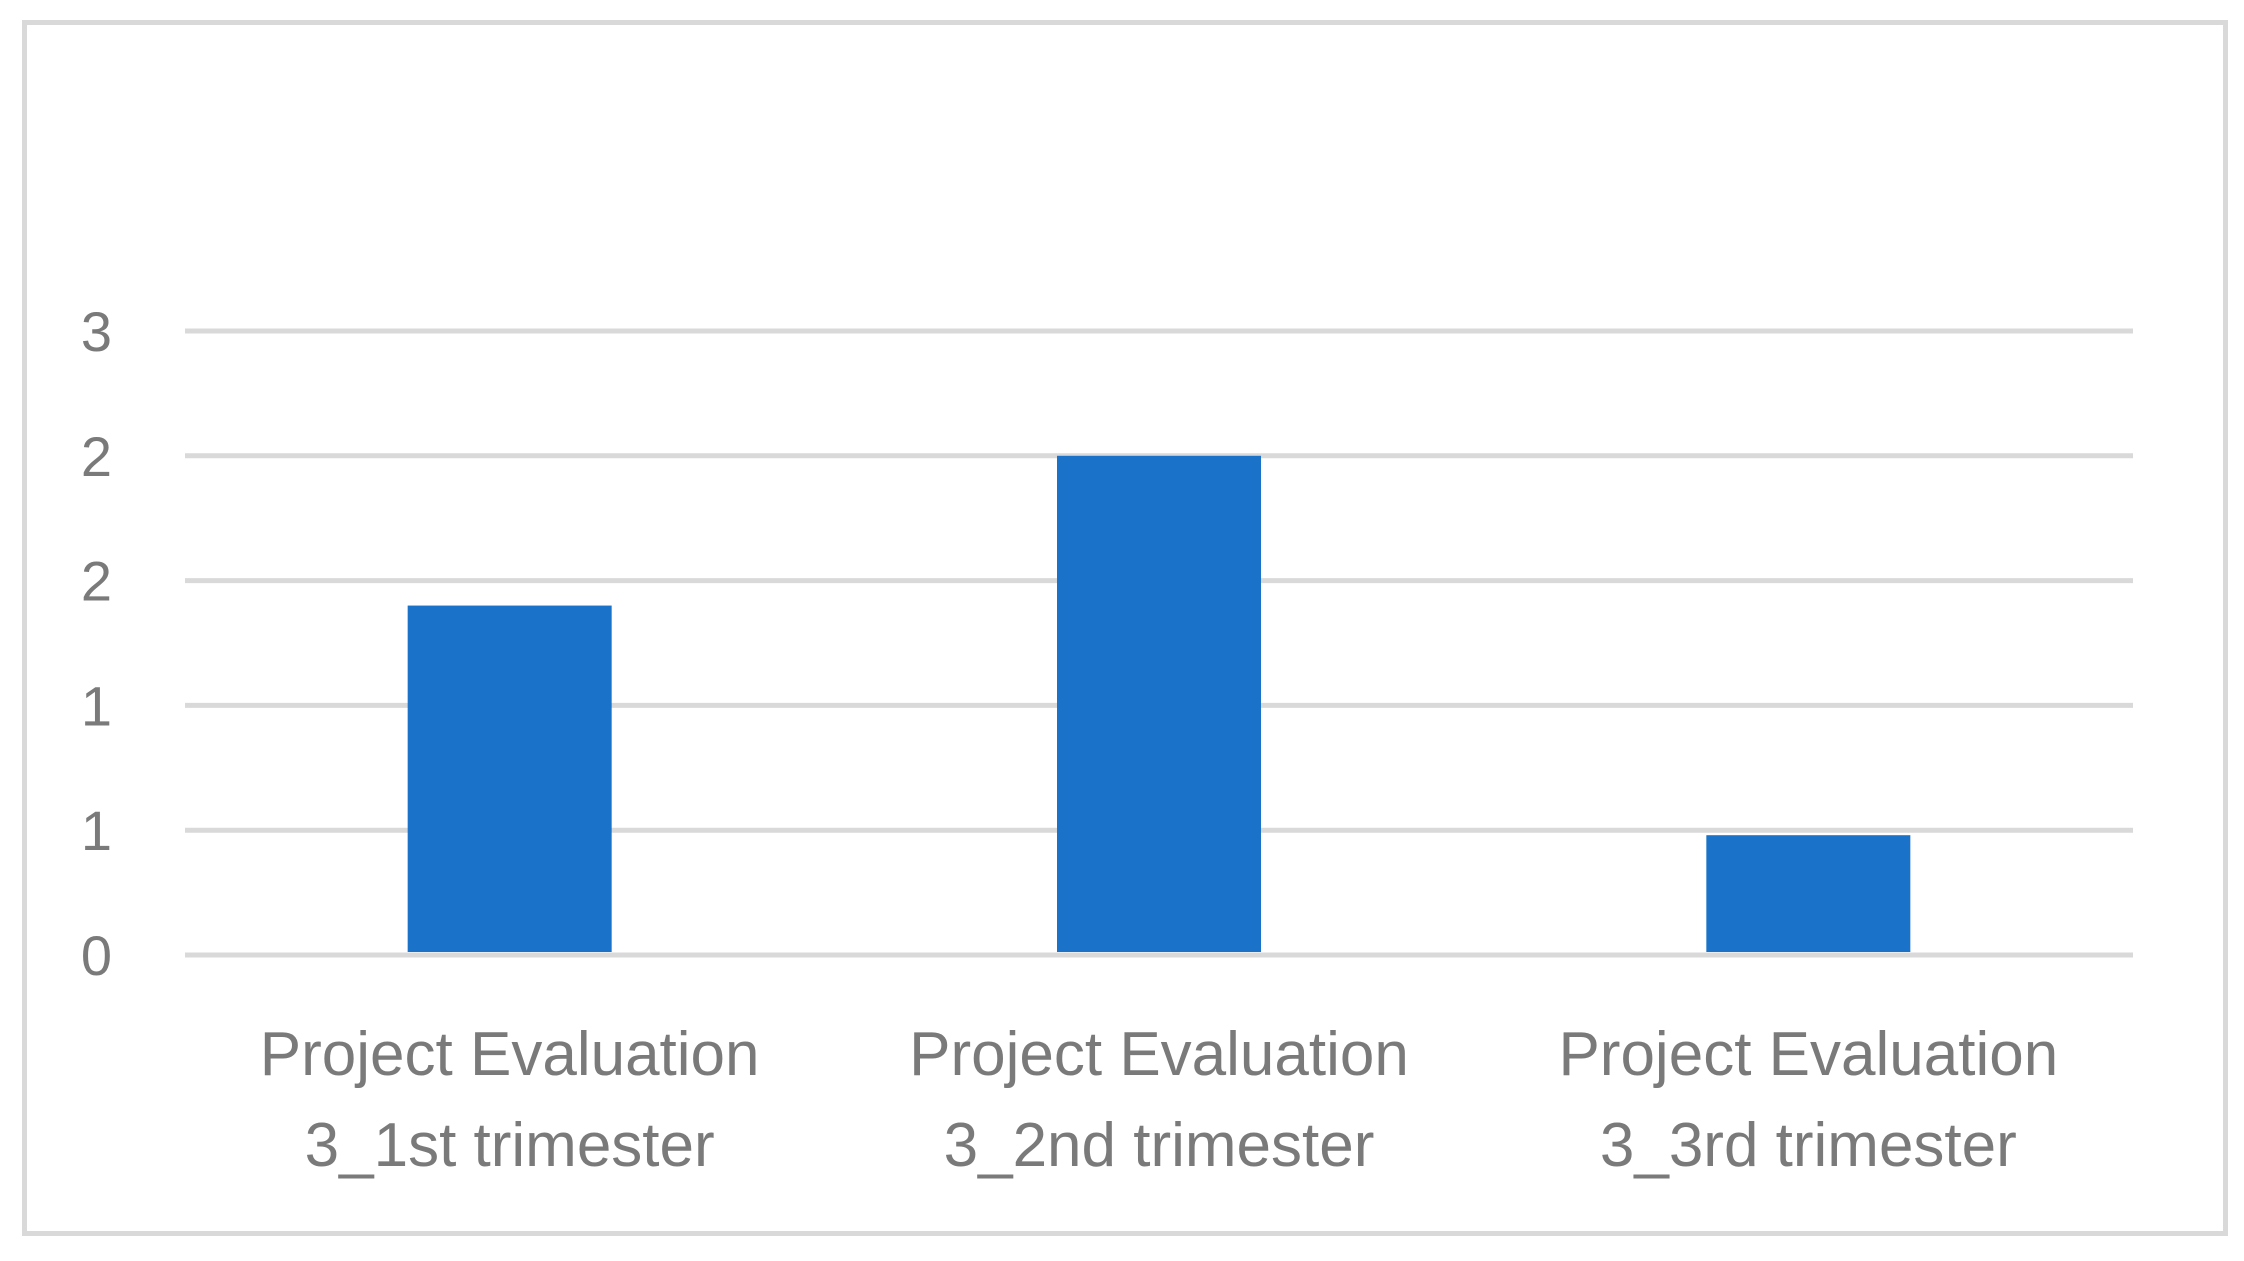 This screenshot has height=1261, width=2244. What do you see at coordinates (1808, 1145) in the screenshot?
I see `x-category-label: 3_3rd trimester` at bounding box center [1808, 1145].